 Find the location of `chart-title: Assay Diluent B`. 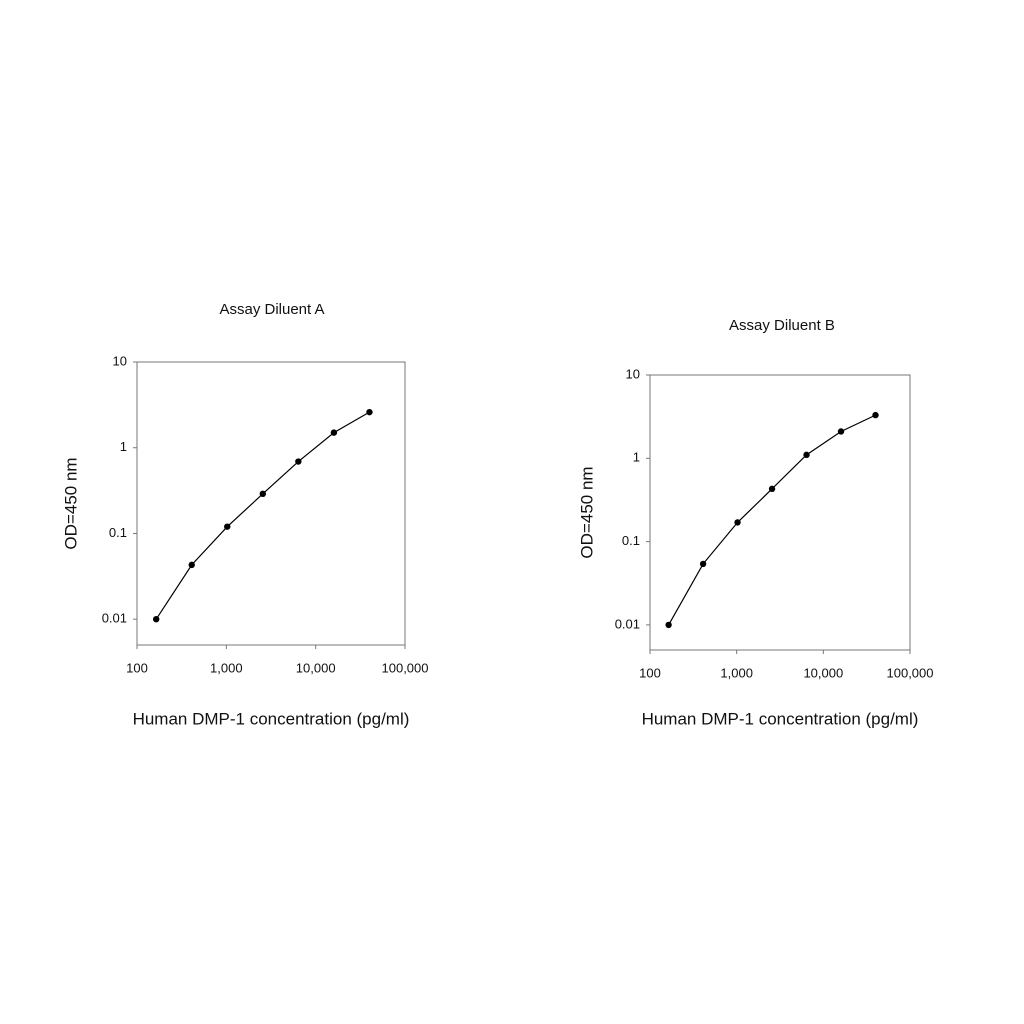

chart-title: Assay Diluent B is located at coordinates (782, 325).